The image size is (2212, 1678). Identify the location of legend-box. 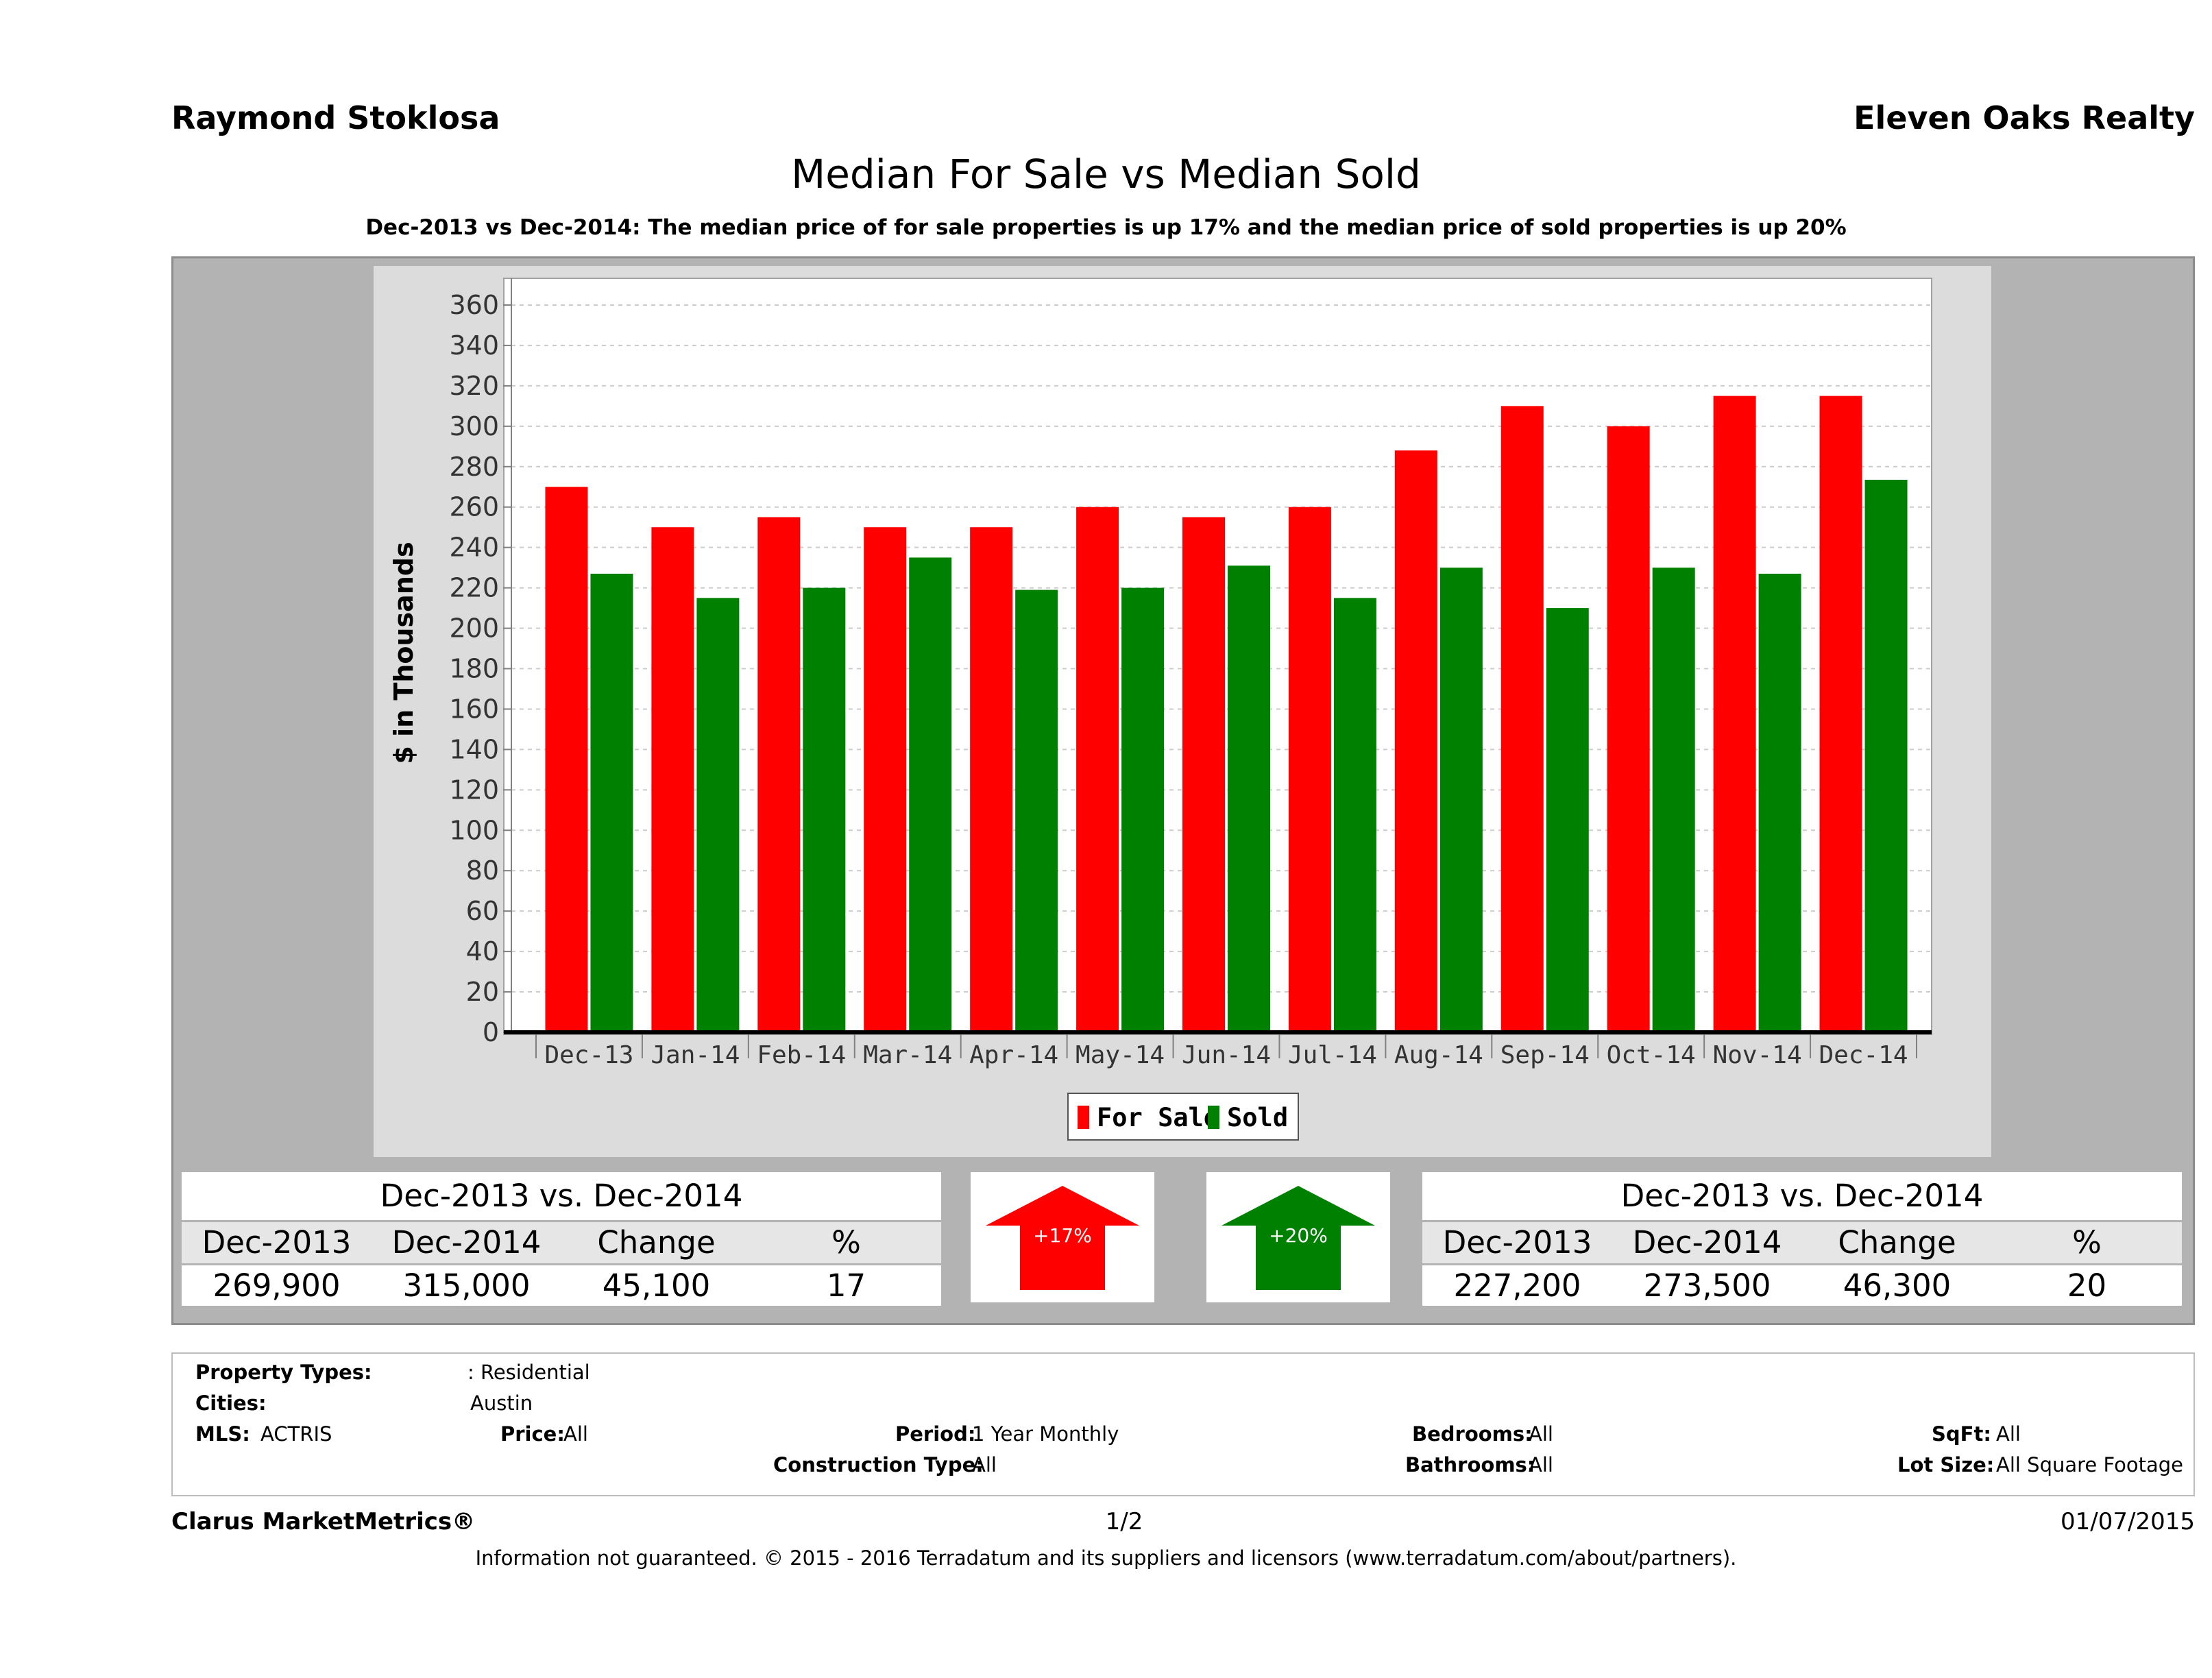
(1183, 1117).